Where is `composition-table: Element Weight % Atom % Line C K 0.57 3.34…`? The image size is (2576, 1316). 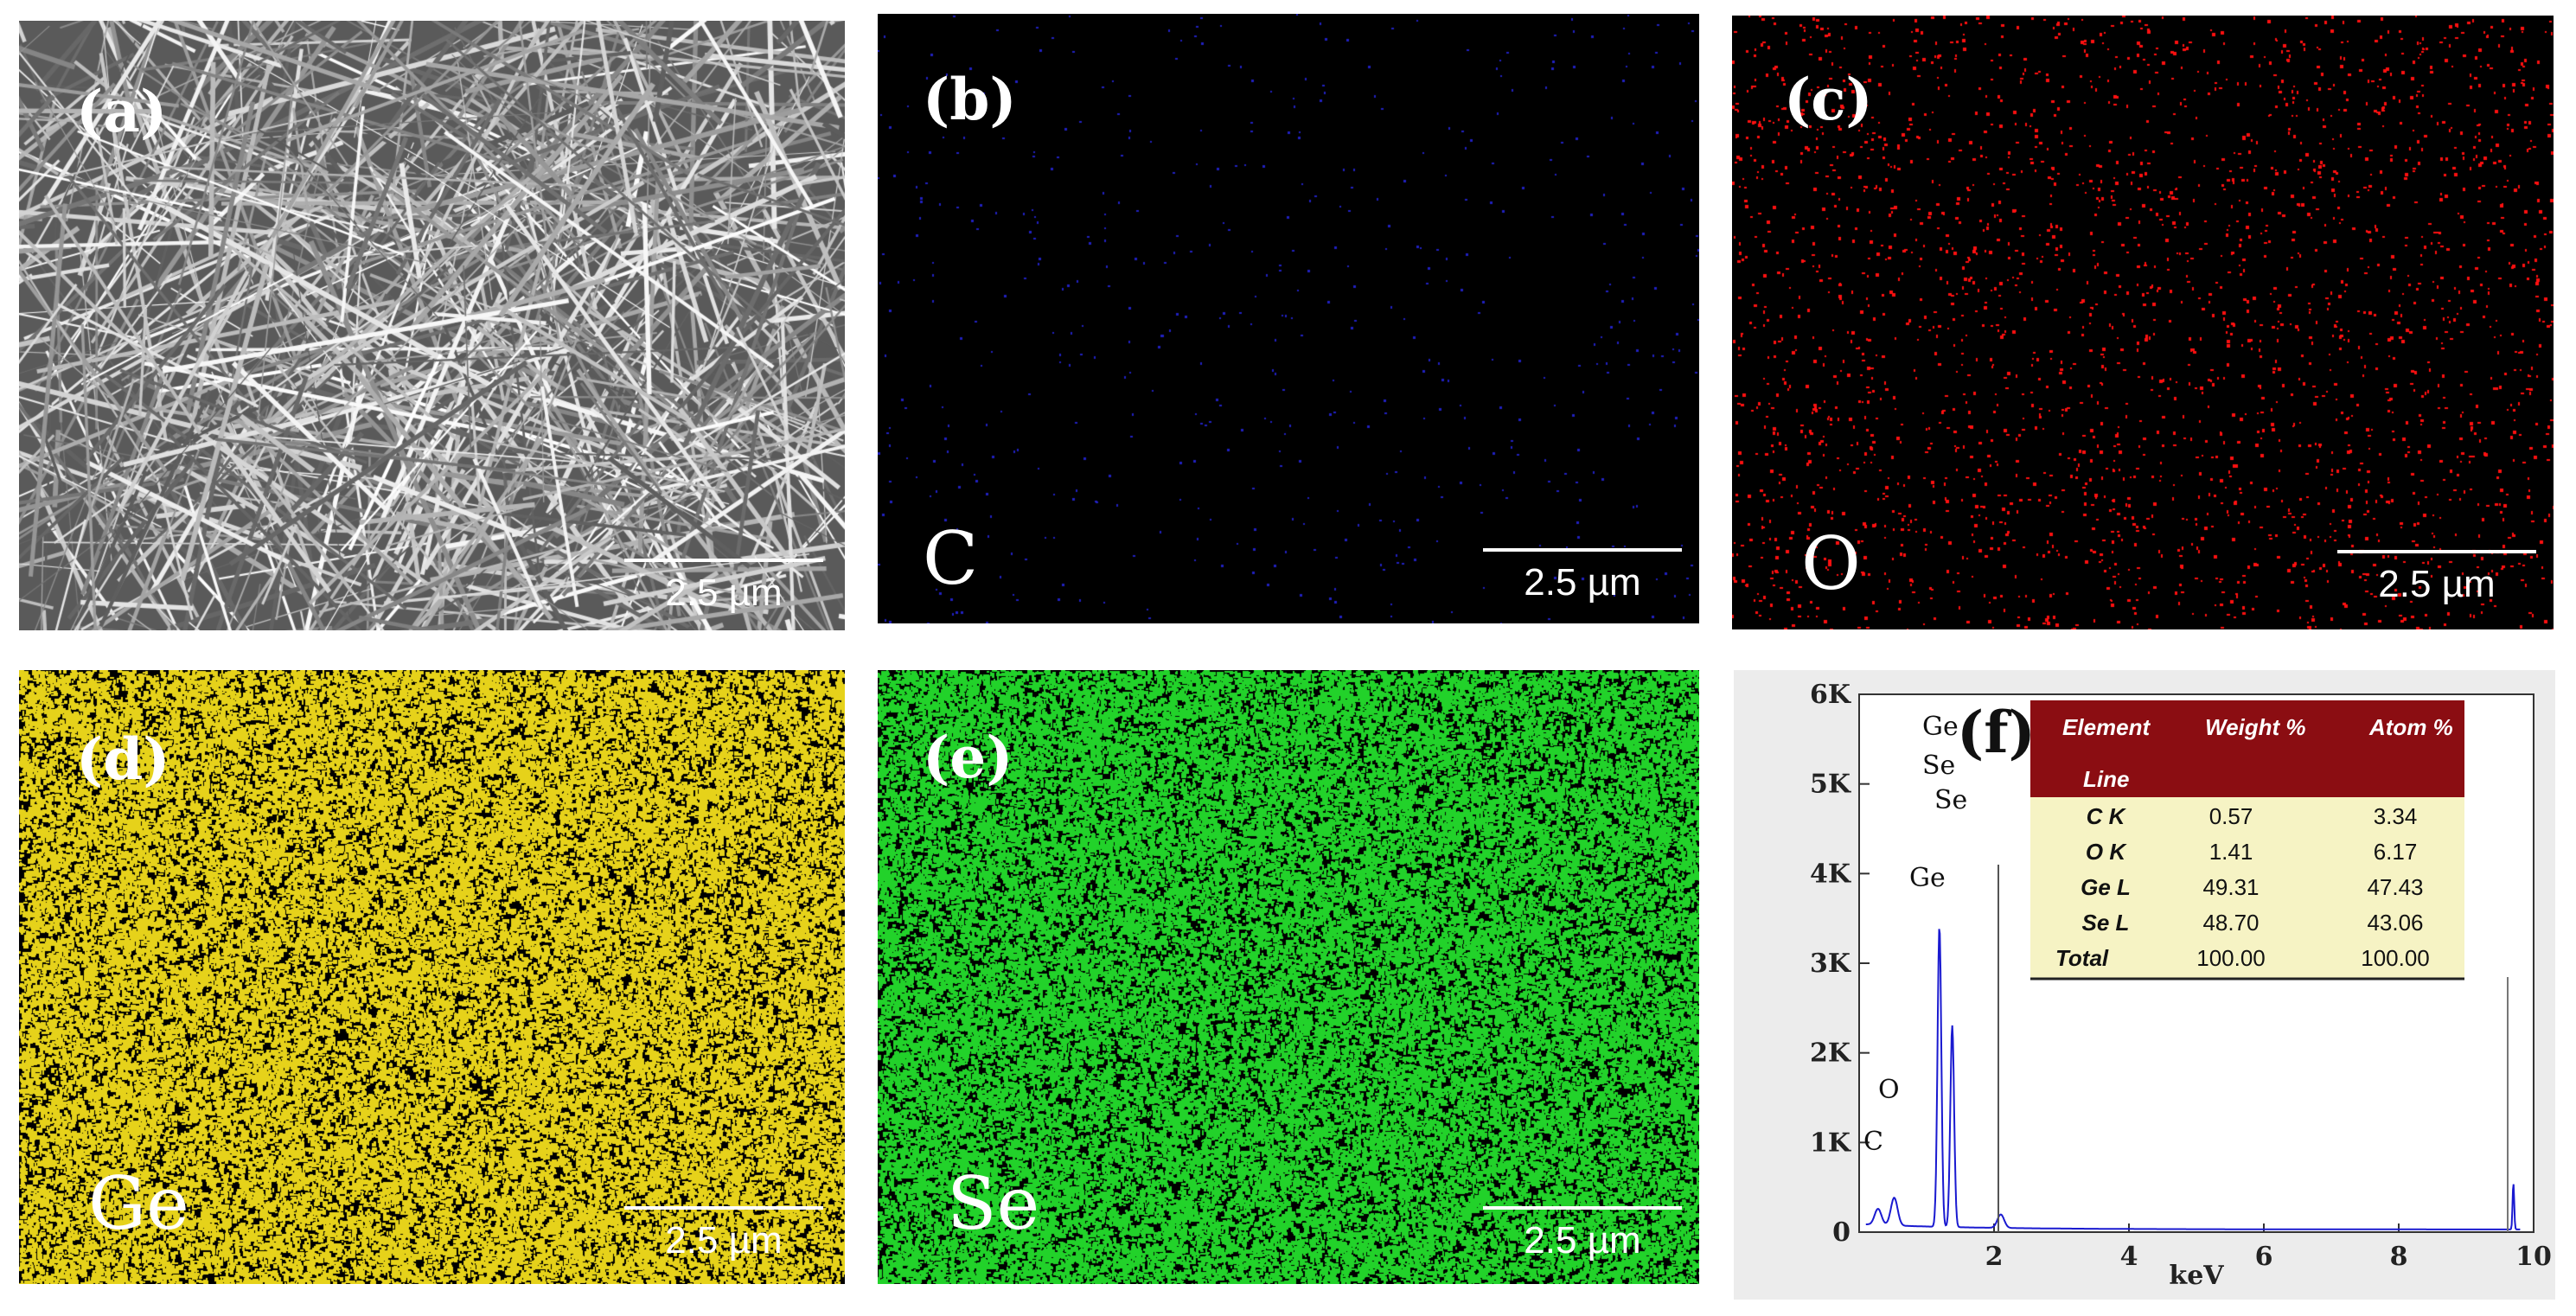
composition-table: Element Weight % Atom % Line C K 0.57 3.34… is located at coordinates (2247, 841).